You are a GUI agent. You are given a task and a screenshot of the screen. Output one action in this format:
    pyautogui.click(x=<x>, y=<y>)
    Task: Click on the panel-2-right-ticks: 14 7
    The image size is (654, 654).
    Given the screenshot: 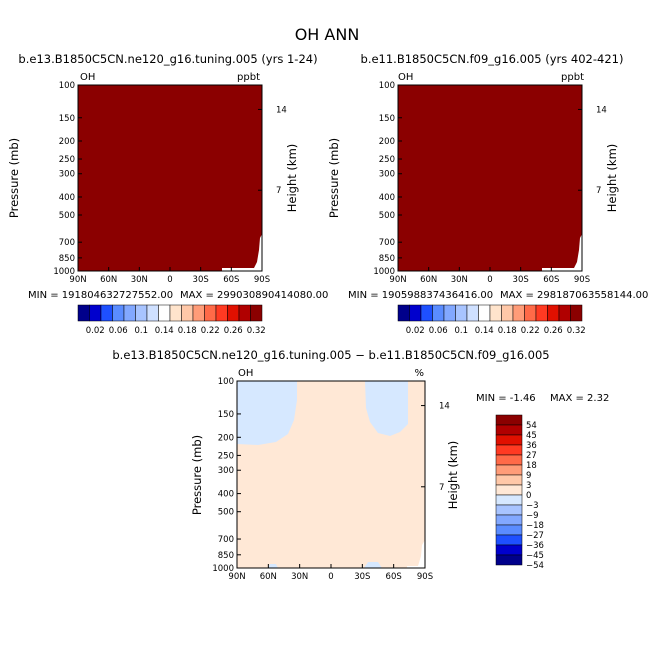 What is the action you would take?
    pyautogui.click(x=592, y=150)
    